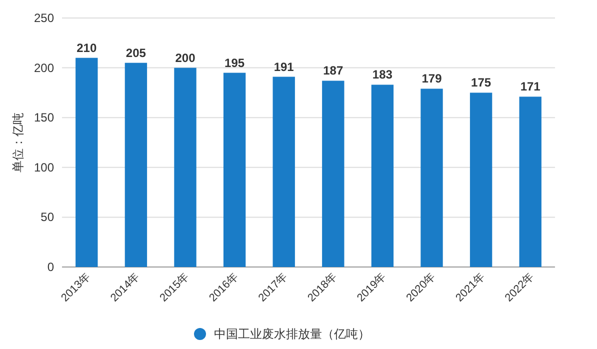 The width and height of the screenshot is (597, 349). What do you see at coordinates (481, 83) in the screenshot?
I see `data-label: 175` at bounding box center [481, 83].